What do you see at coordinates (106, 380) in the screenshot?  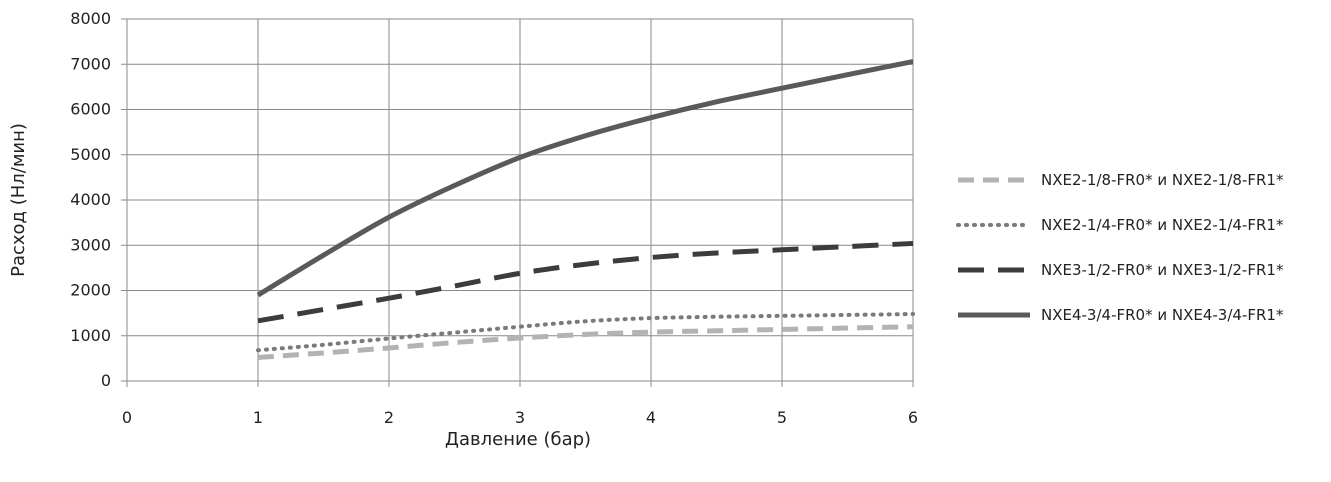 I see `y-tick-label: 0` at bounding box center [106, 380].